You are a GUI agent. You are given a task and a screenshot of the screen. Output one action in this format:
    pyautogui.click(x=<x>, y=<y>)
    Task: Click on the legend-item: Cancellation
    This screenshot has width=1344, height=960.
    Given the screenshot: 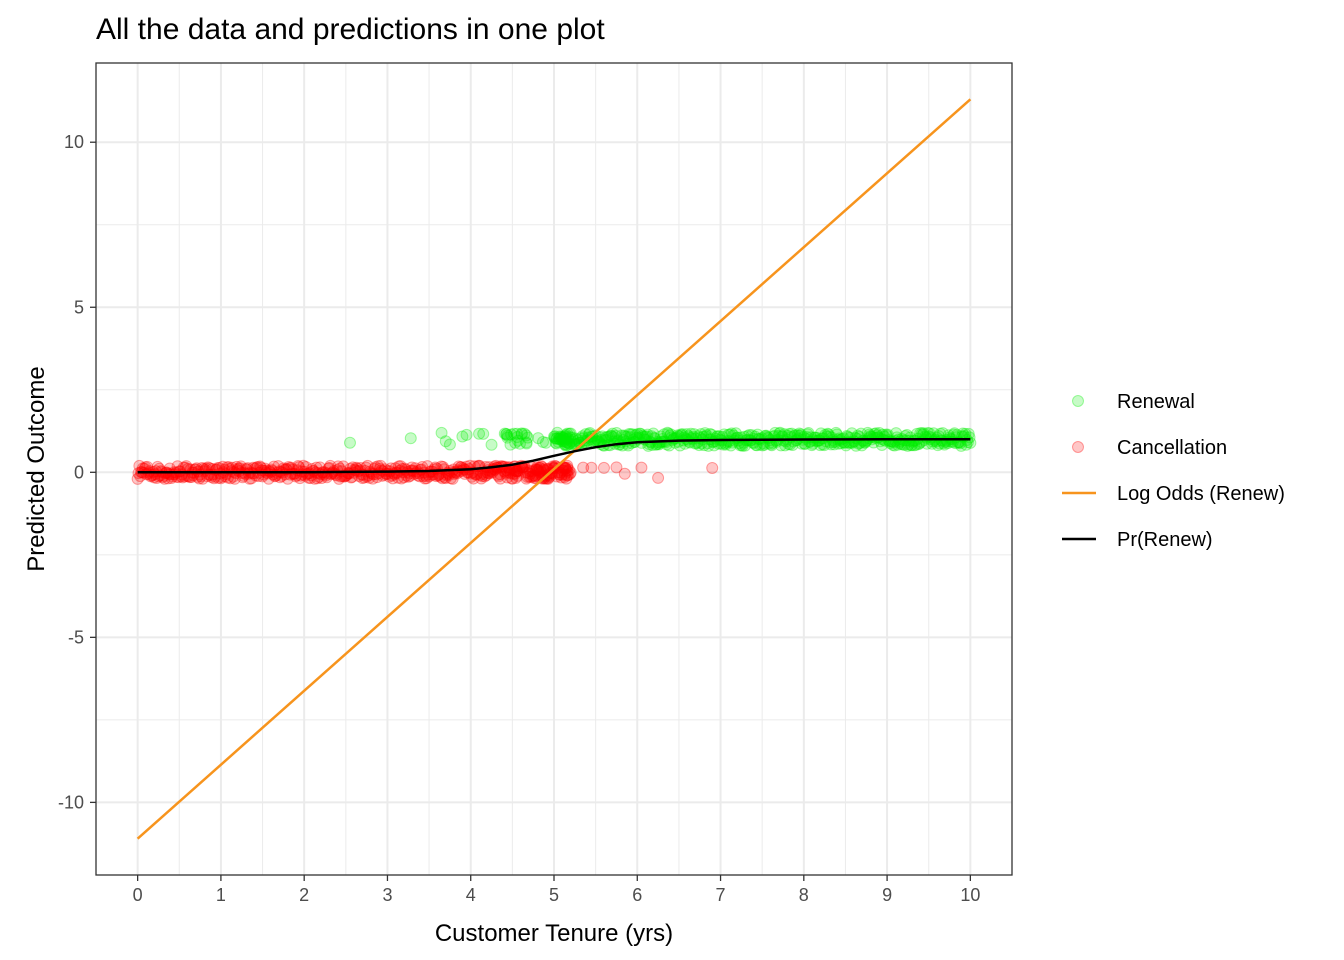 What is the action you would take?
    pyautogui.click(x=1149, y=448)
    